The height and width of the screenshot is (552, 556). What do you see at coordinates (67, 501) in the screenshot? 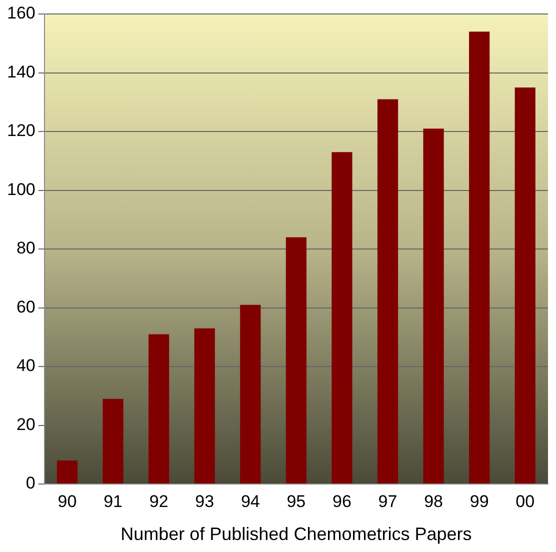
I see `x-tick-label: 90` at bounding box center [67, 501].